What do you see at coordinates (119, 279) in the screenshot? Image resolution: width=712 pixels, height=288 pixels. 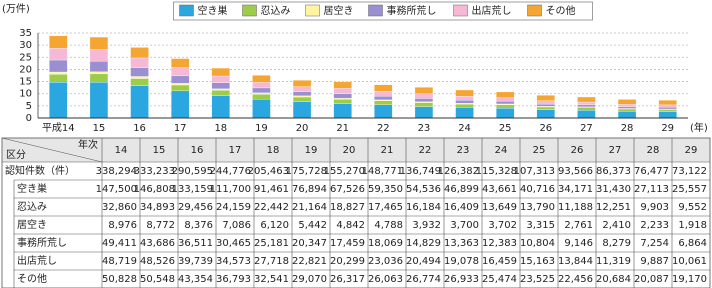 I see `table-cell: 50,828` at bounding box center [119, 279].